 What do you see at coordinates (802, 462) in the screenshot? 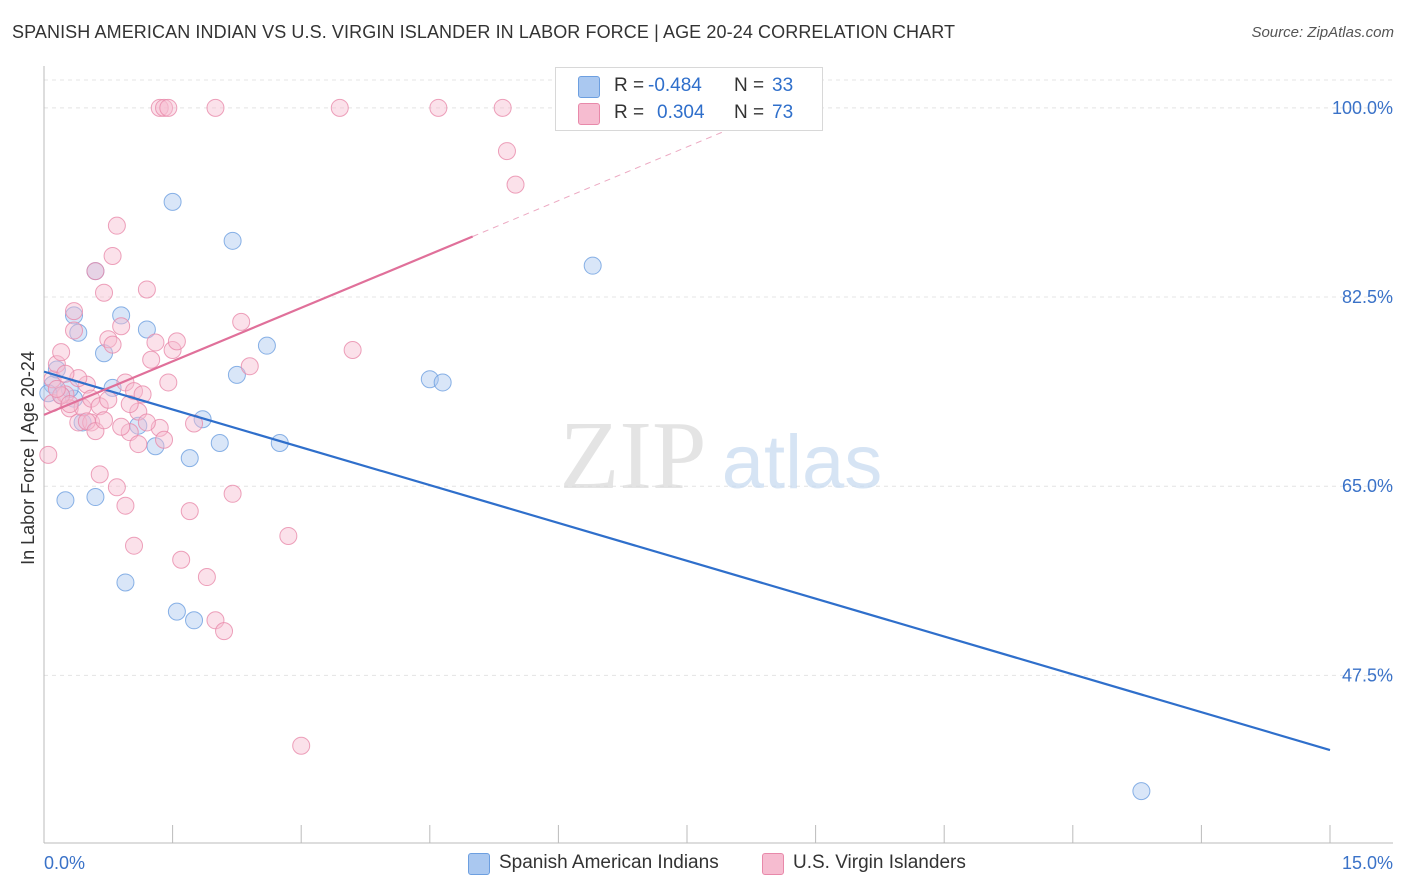
I see `watermark-atlas: atlas` at bounding box center [802, 462].